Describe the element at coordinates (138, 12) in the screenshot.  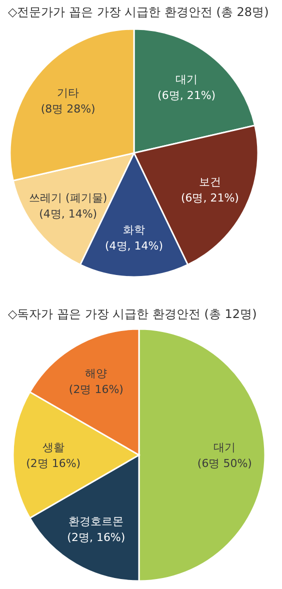
I see `chart-title: ◇전문가가 꼽은 가장 시급한 환경안전 (총 28명)` at that location.